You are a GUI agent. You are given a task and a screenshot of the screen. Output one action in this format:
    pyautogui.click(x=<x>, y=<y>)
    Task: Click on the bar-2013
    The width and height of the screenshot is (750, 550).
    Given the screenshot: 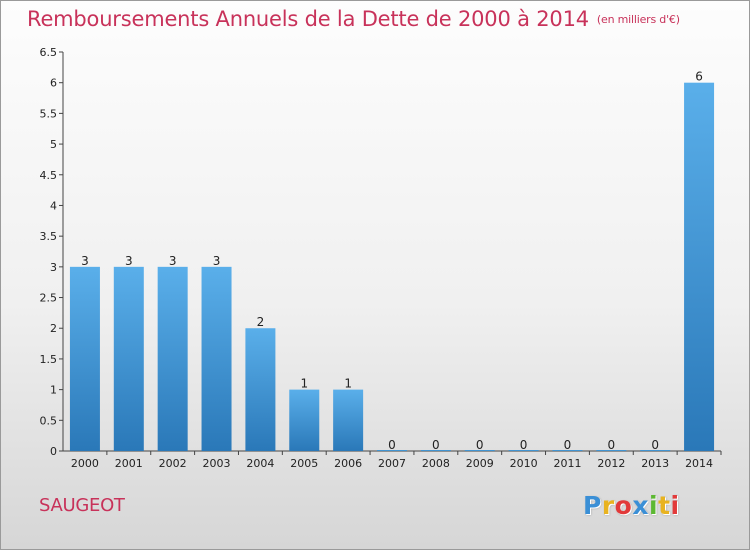 What is the action you would take?
    pyautogui.click(x=655, y=450)
    